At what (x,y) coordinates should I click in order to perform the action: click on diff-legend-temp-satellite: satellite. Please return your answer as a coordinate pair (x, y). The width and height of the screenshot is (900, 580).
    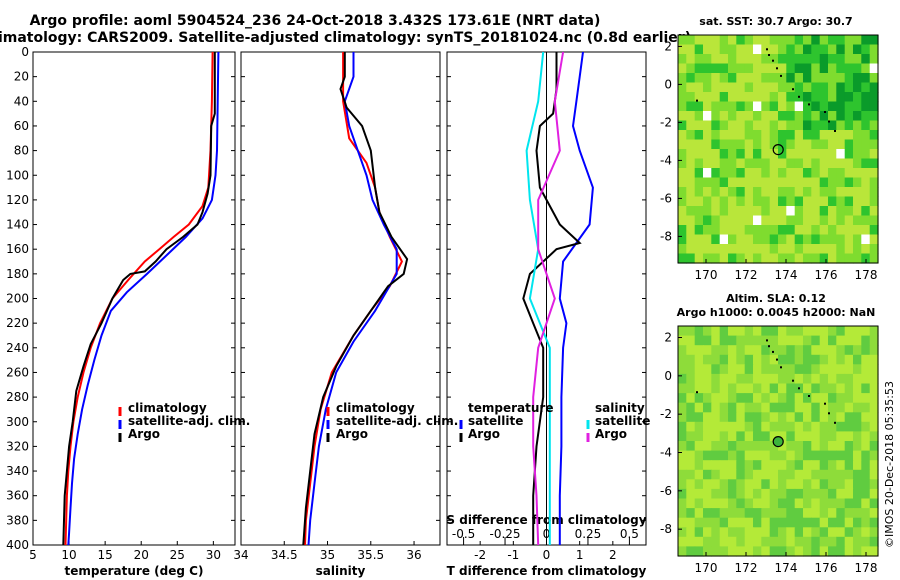
    Looking at the image, I should click on (495, 421).